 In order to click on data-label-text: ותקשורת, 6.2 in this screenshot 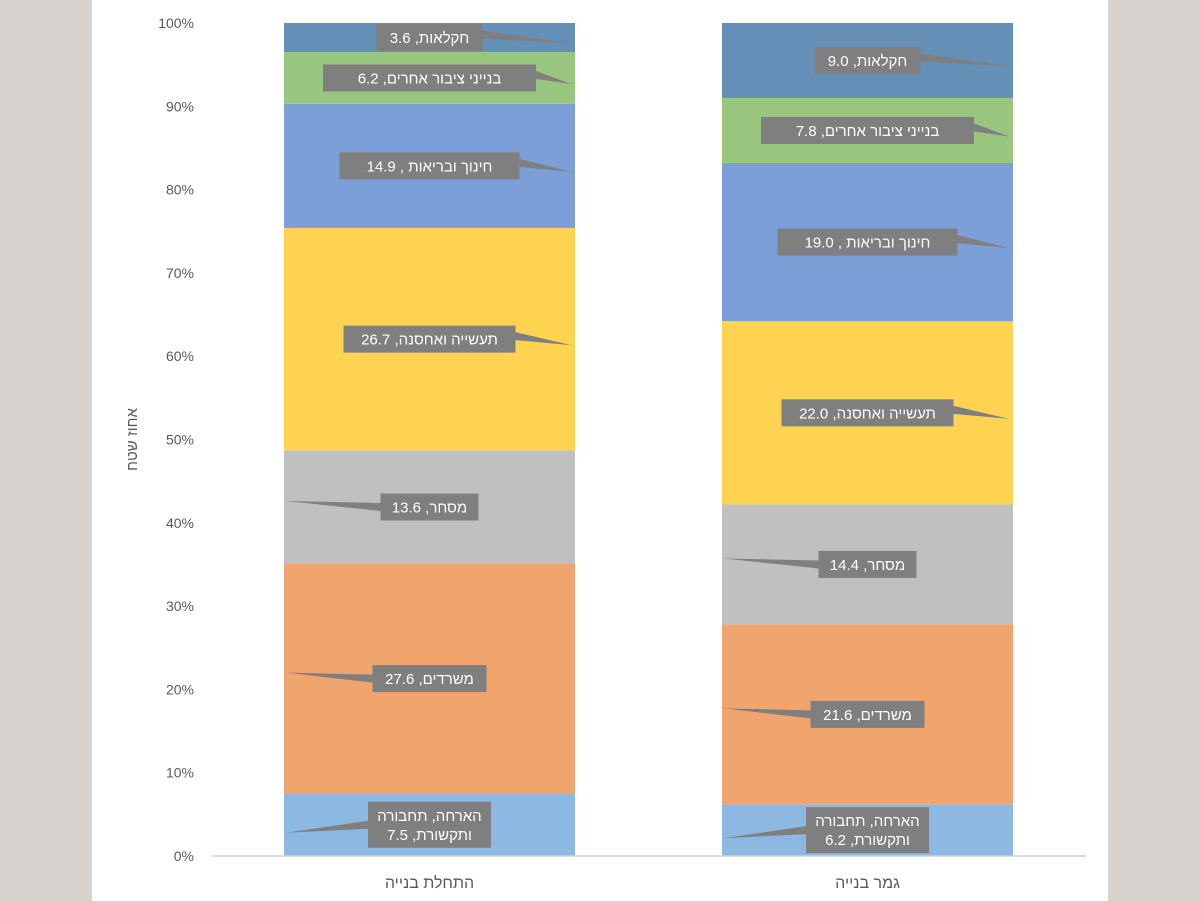, I will do `click(867, 840)`.